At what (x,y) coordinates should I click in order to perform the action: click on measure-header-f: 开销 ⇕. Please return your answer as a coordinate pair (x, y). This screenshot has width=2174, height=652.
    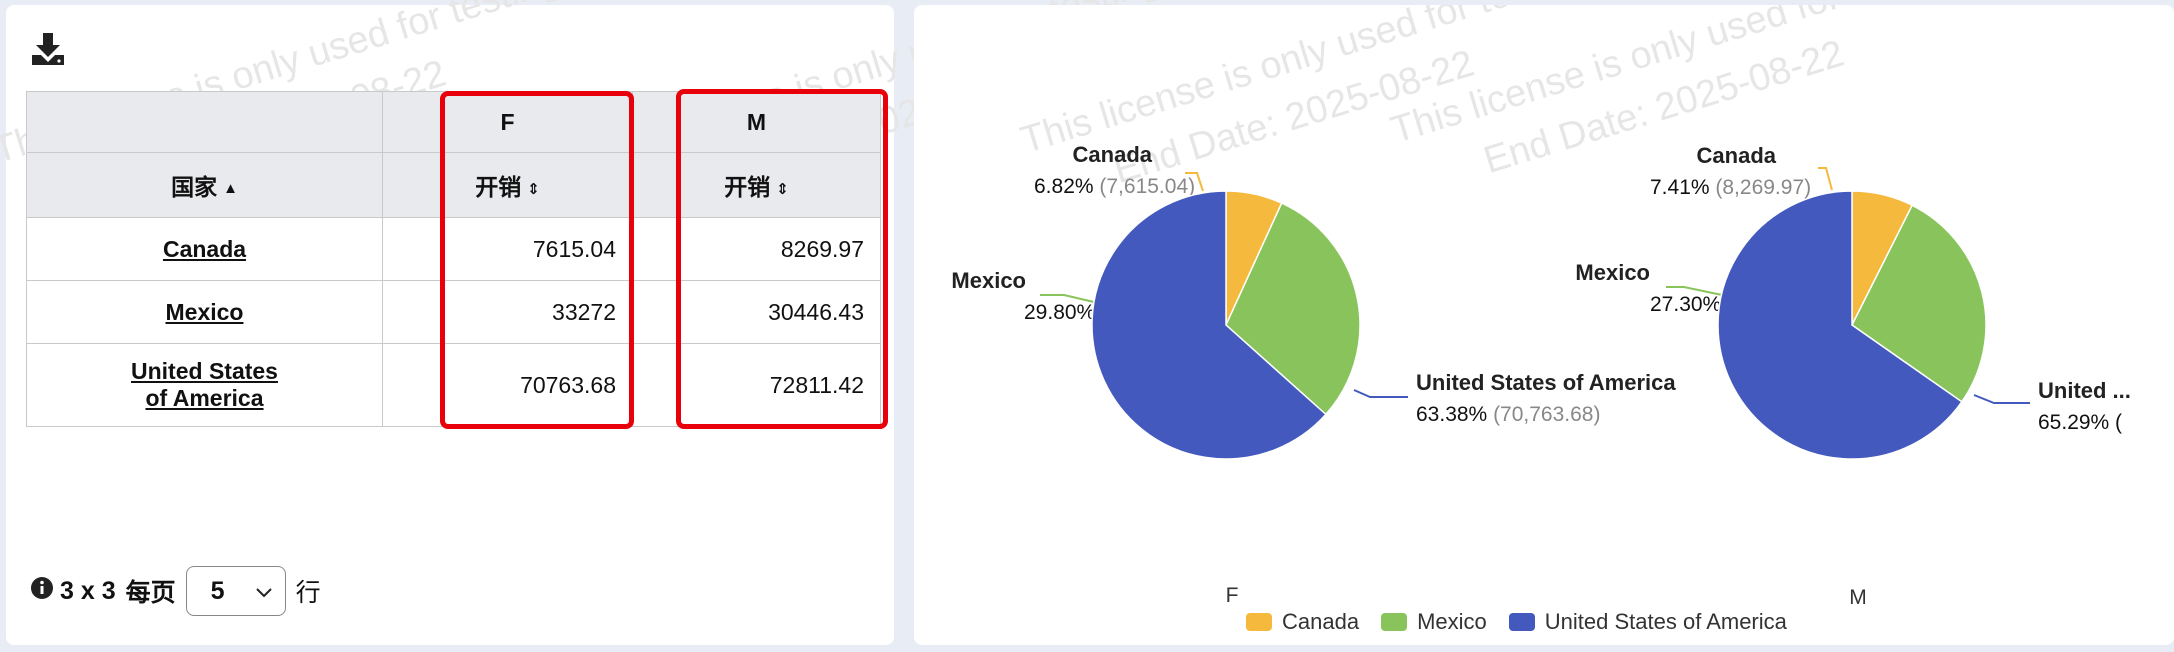
    Looking at the image, I should click on (507, 185).